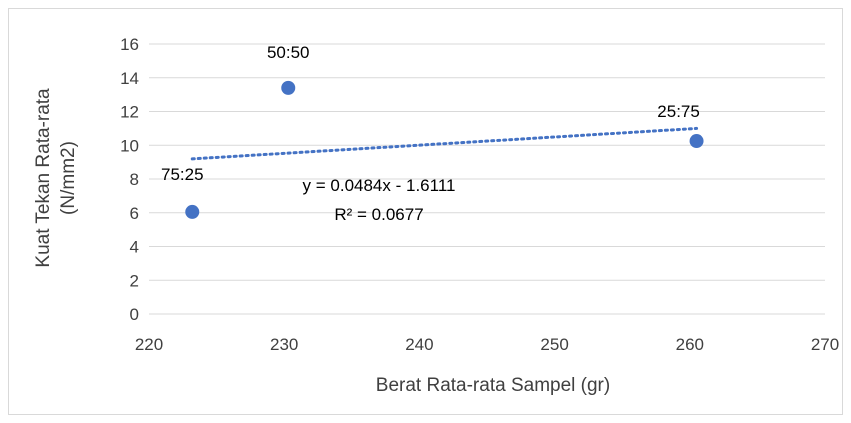 The height and width of the screenshot is (423, 851). Describe the element at coordinates (134, 213) in the screenshot. I see `y-tick-label: 6` at that location.